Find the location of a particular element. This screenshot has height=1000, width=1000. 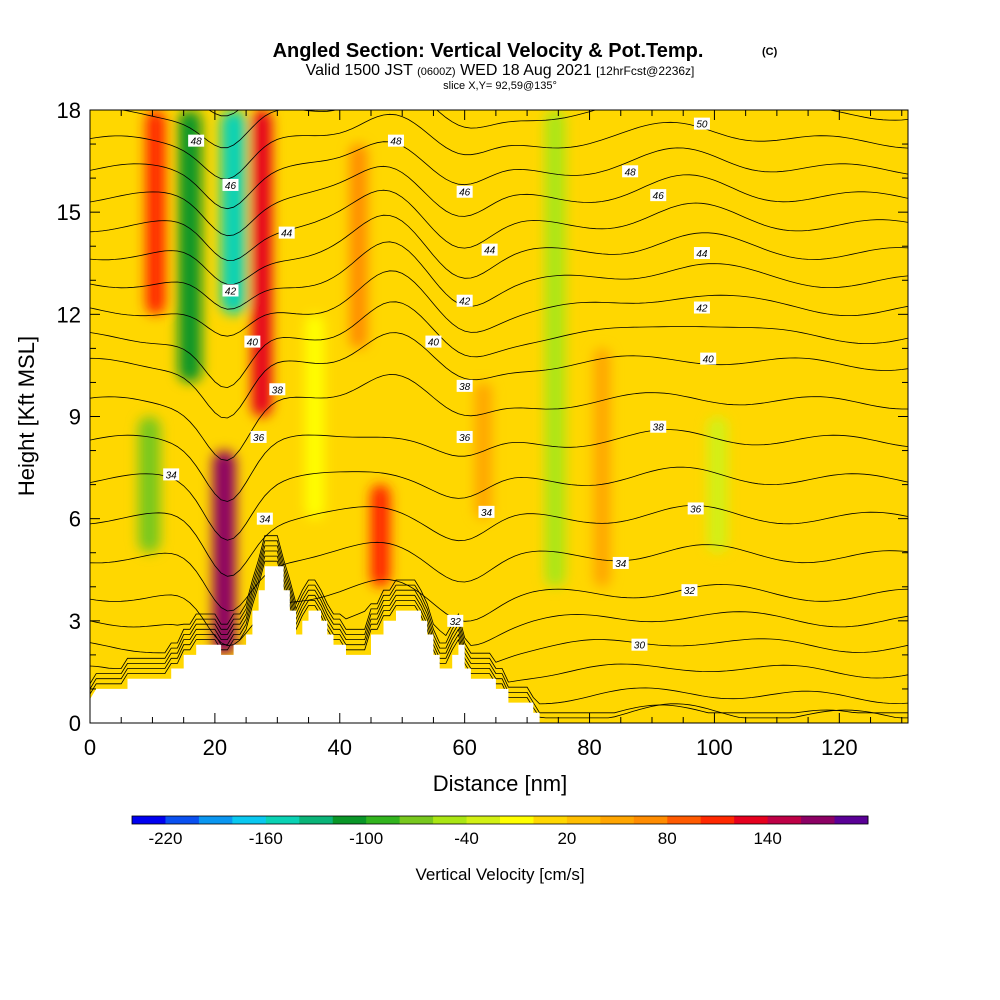

contour-label-text: 50 is located at coordinates (702, 125).